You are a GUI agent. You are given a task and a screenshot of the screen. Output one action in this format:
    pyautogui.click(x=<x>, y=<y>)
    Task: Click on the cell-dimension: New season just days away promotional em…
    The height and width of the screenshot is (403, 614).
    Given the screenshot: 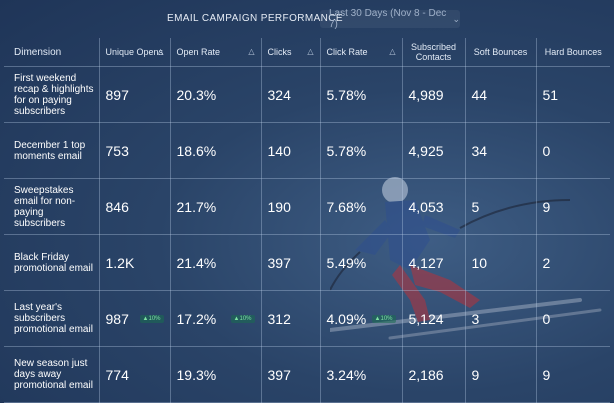 What is the action you would take?
    pyautogui.click(x=52, y=374)
    